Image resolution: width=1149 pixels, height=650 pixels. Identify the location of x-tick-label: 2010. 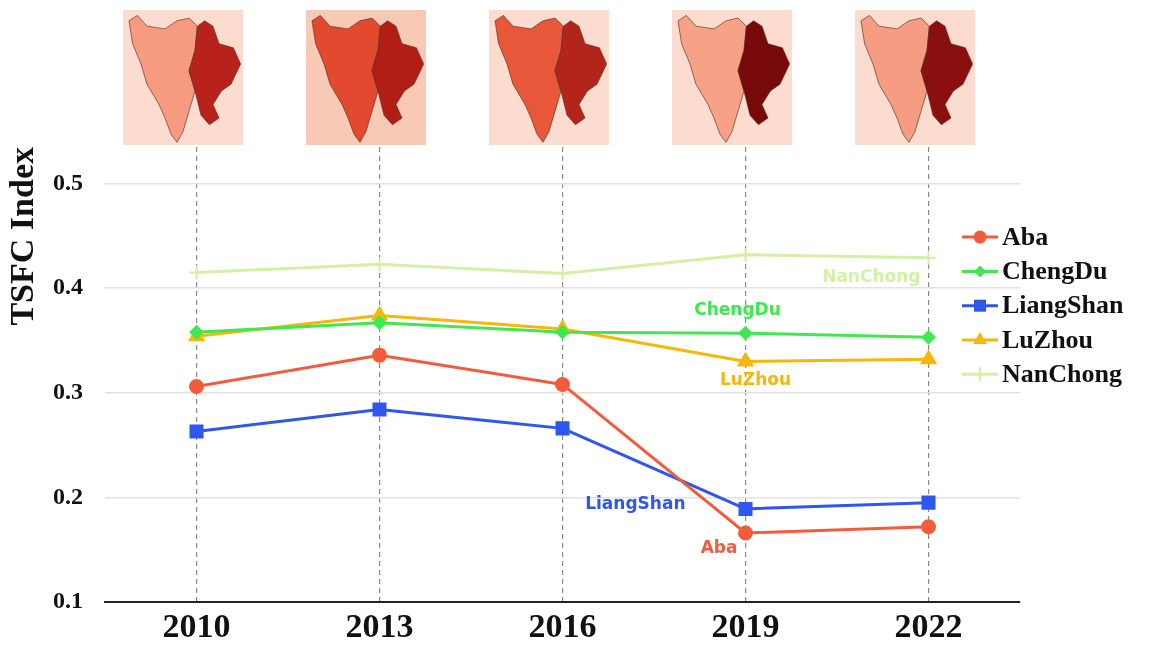
(196, 626).